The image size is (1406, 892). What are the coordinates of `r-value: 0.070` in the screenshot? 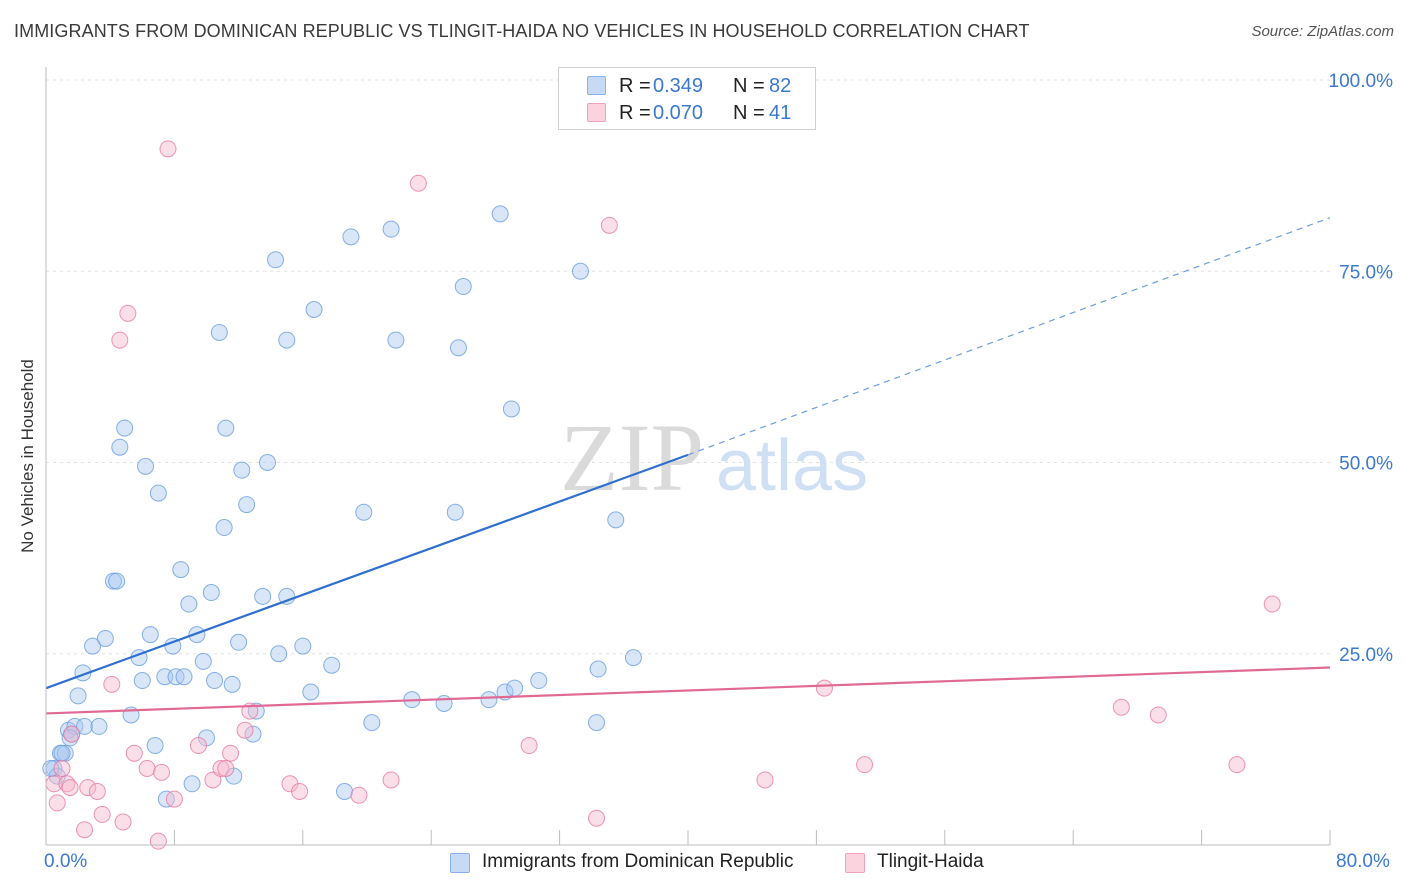 It's located at (678, 113).